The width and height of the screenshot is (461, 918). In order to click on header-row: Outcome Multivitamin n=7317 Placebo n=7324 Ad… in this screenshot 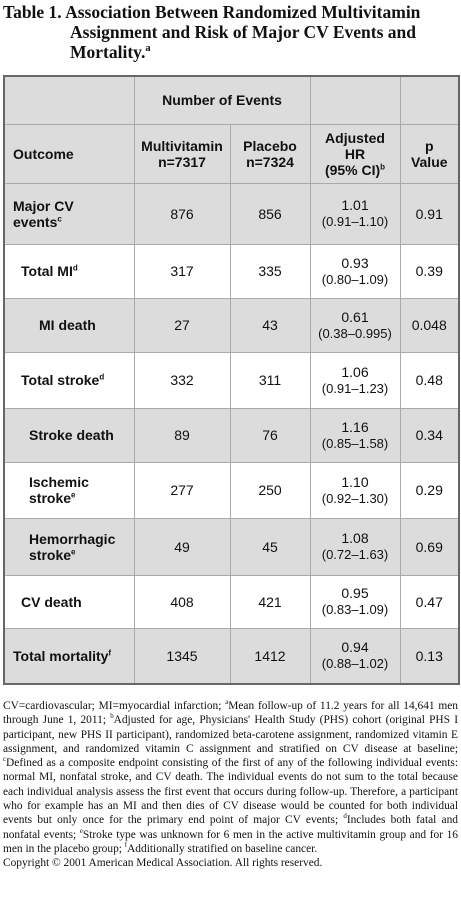, I will do `click(231, 153)`.